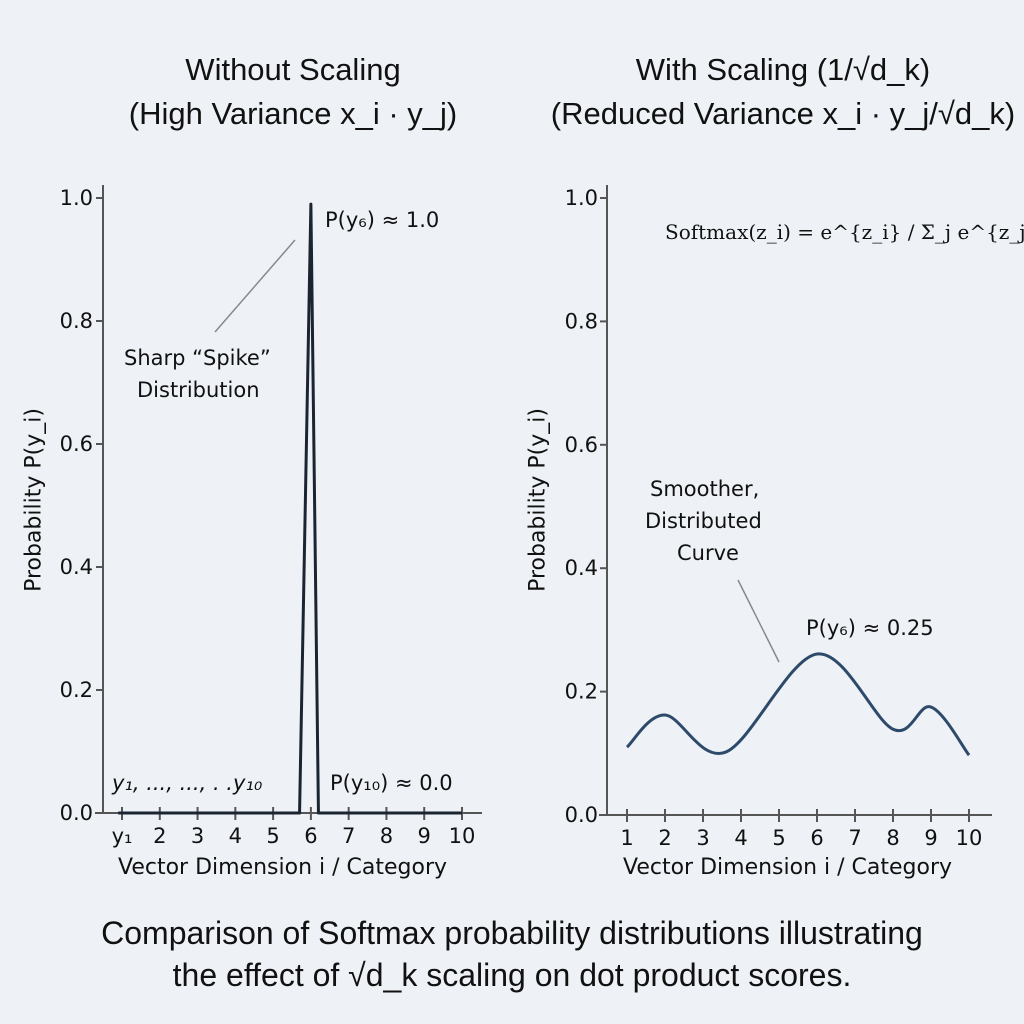 This screenshot has width=1024, height=1024. What do you see at coordinates (386, 836) in the screenshot?
I see `left-x-tick-label: 8` at bounding box center [386, 836].